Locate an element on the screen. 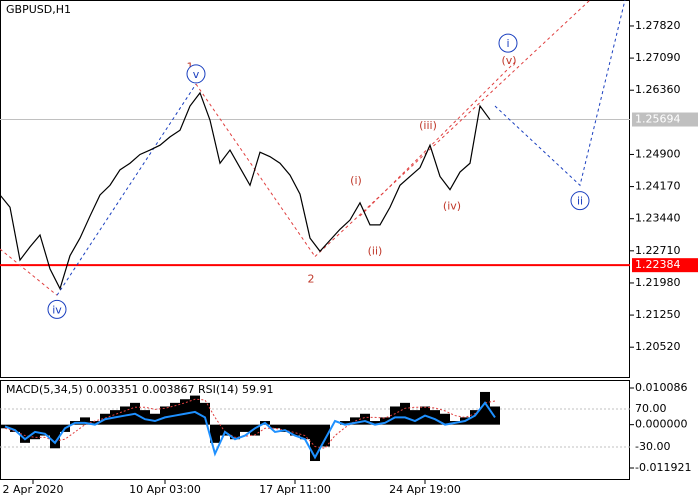 This screenshot has width=700, height=500. x-tick-label: 10 Apr 03:00 is located at coordinates (165, 489).